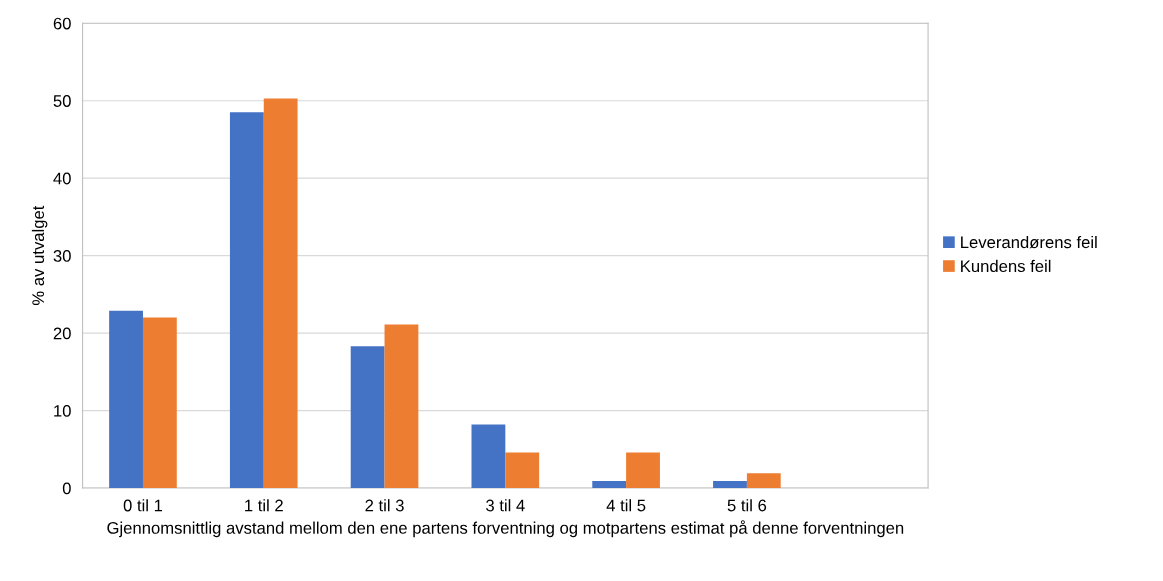 The height and width of the screenshot is (581, 1163). Describe the element at coordinates (143, 505) in the screenshot. I see `x-tick-label: 0 til 1` at that location.